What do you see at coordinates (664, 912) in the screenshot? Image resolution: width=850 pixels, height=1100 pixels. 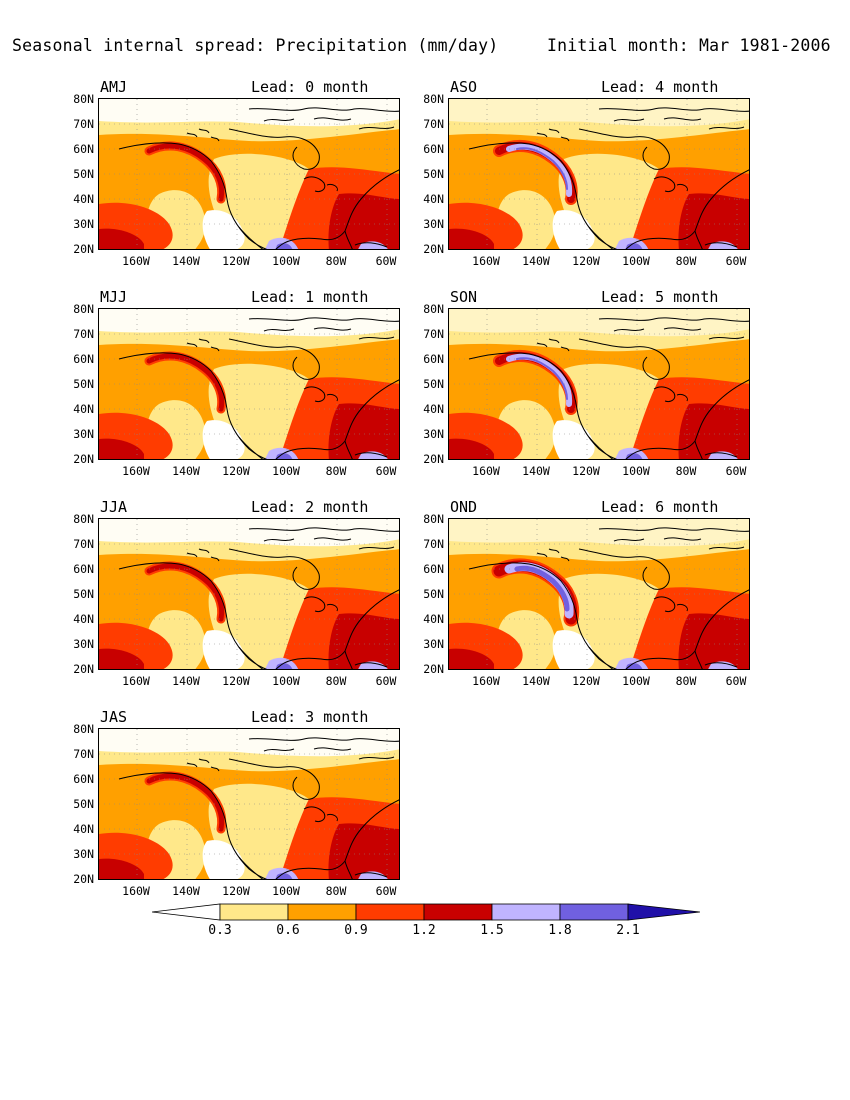 I see `colorbar-high-arrow` at bounding box center [664, 912].